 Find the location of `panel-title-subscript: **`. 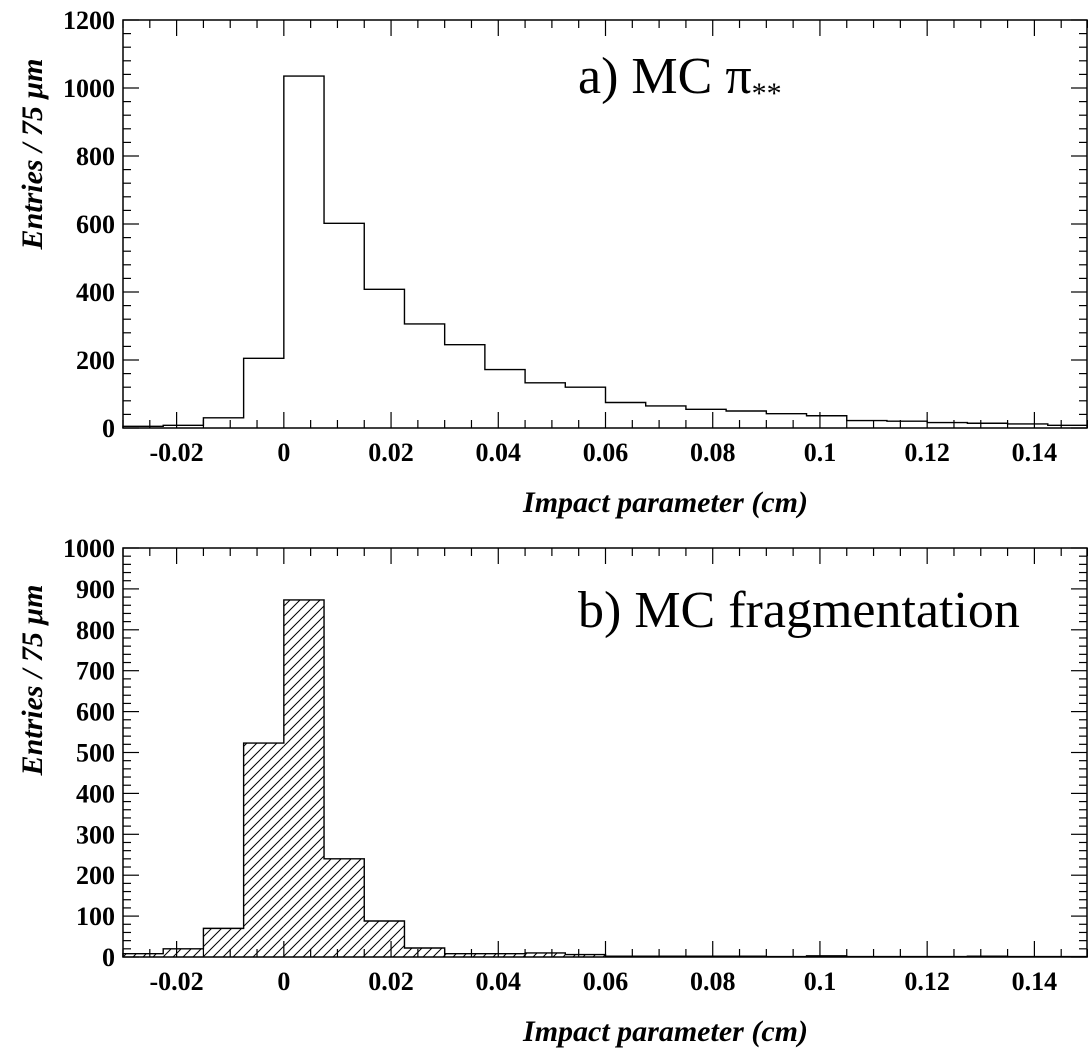

panel-title-subscript: ** is located at coordinates (767, 93).